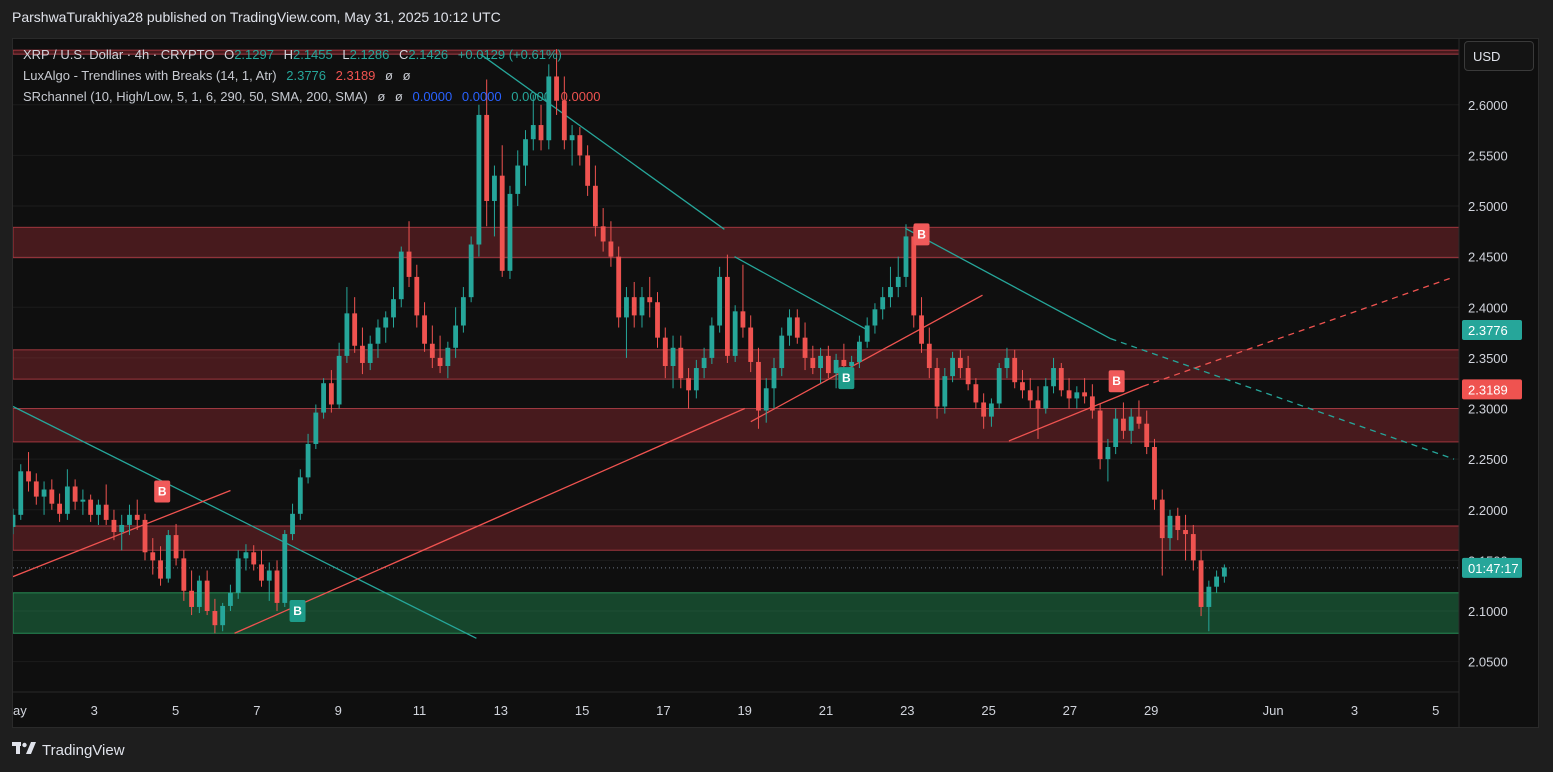  I want to click on x-tick-label: 25, so click(988, 710).